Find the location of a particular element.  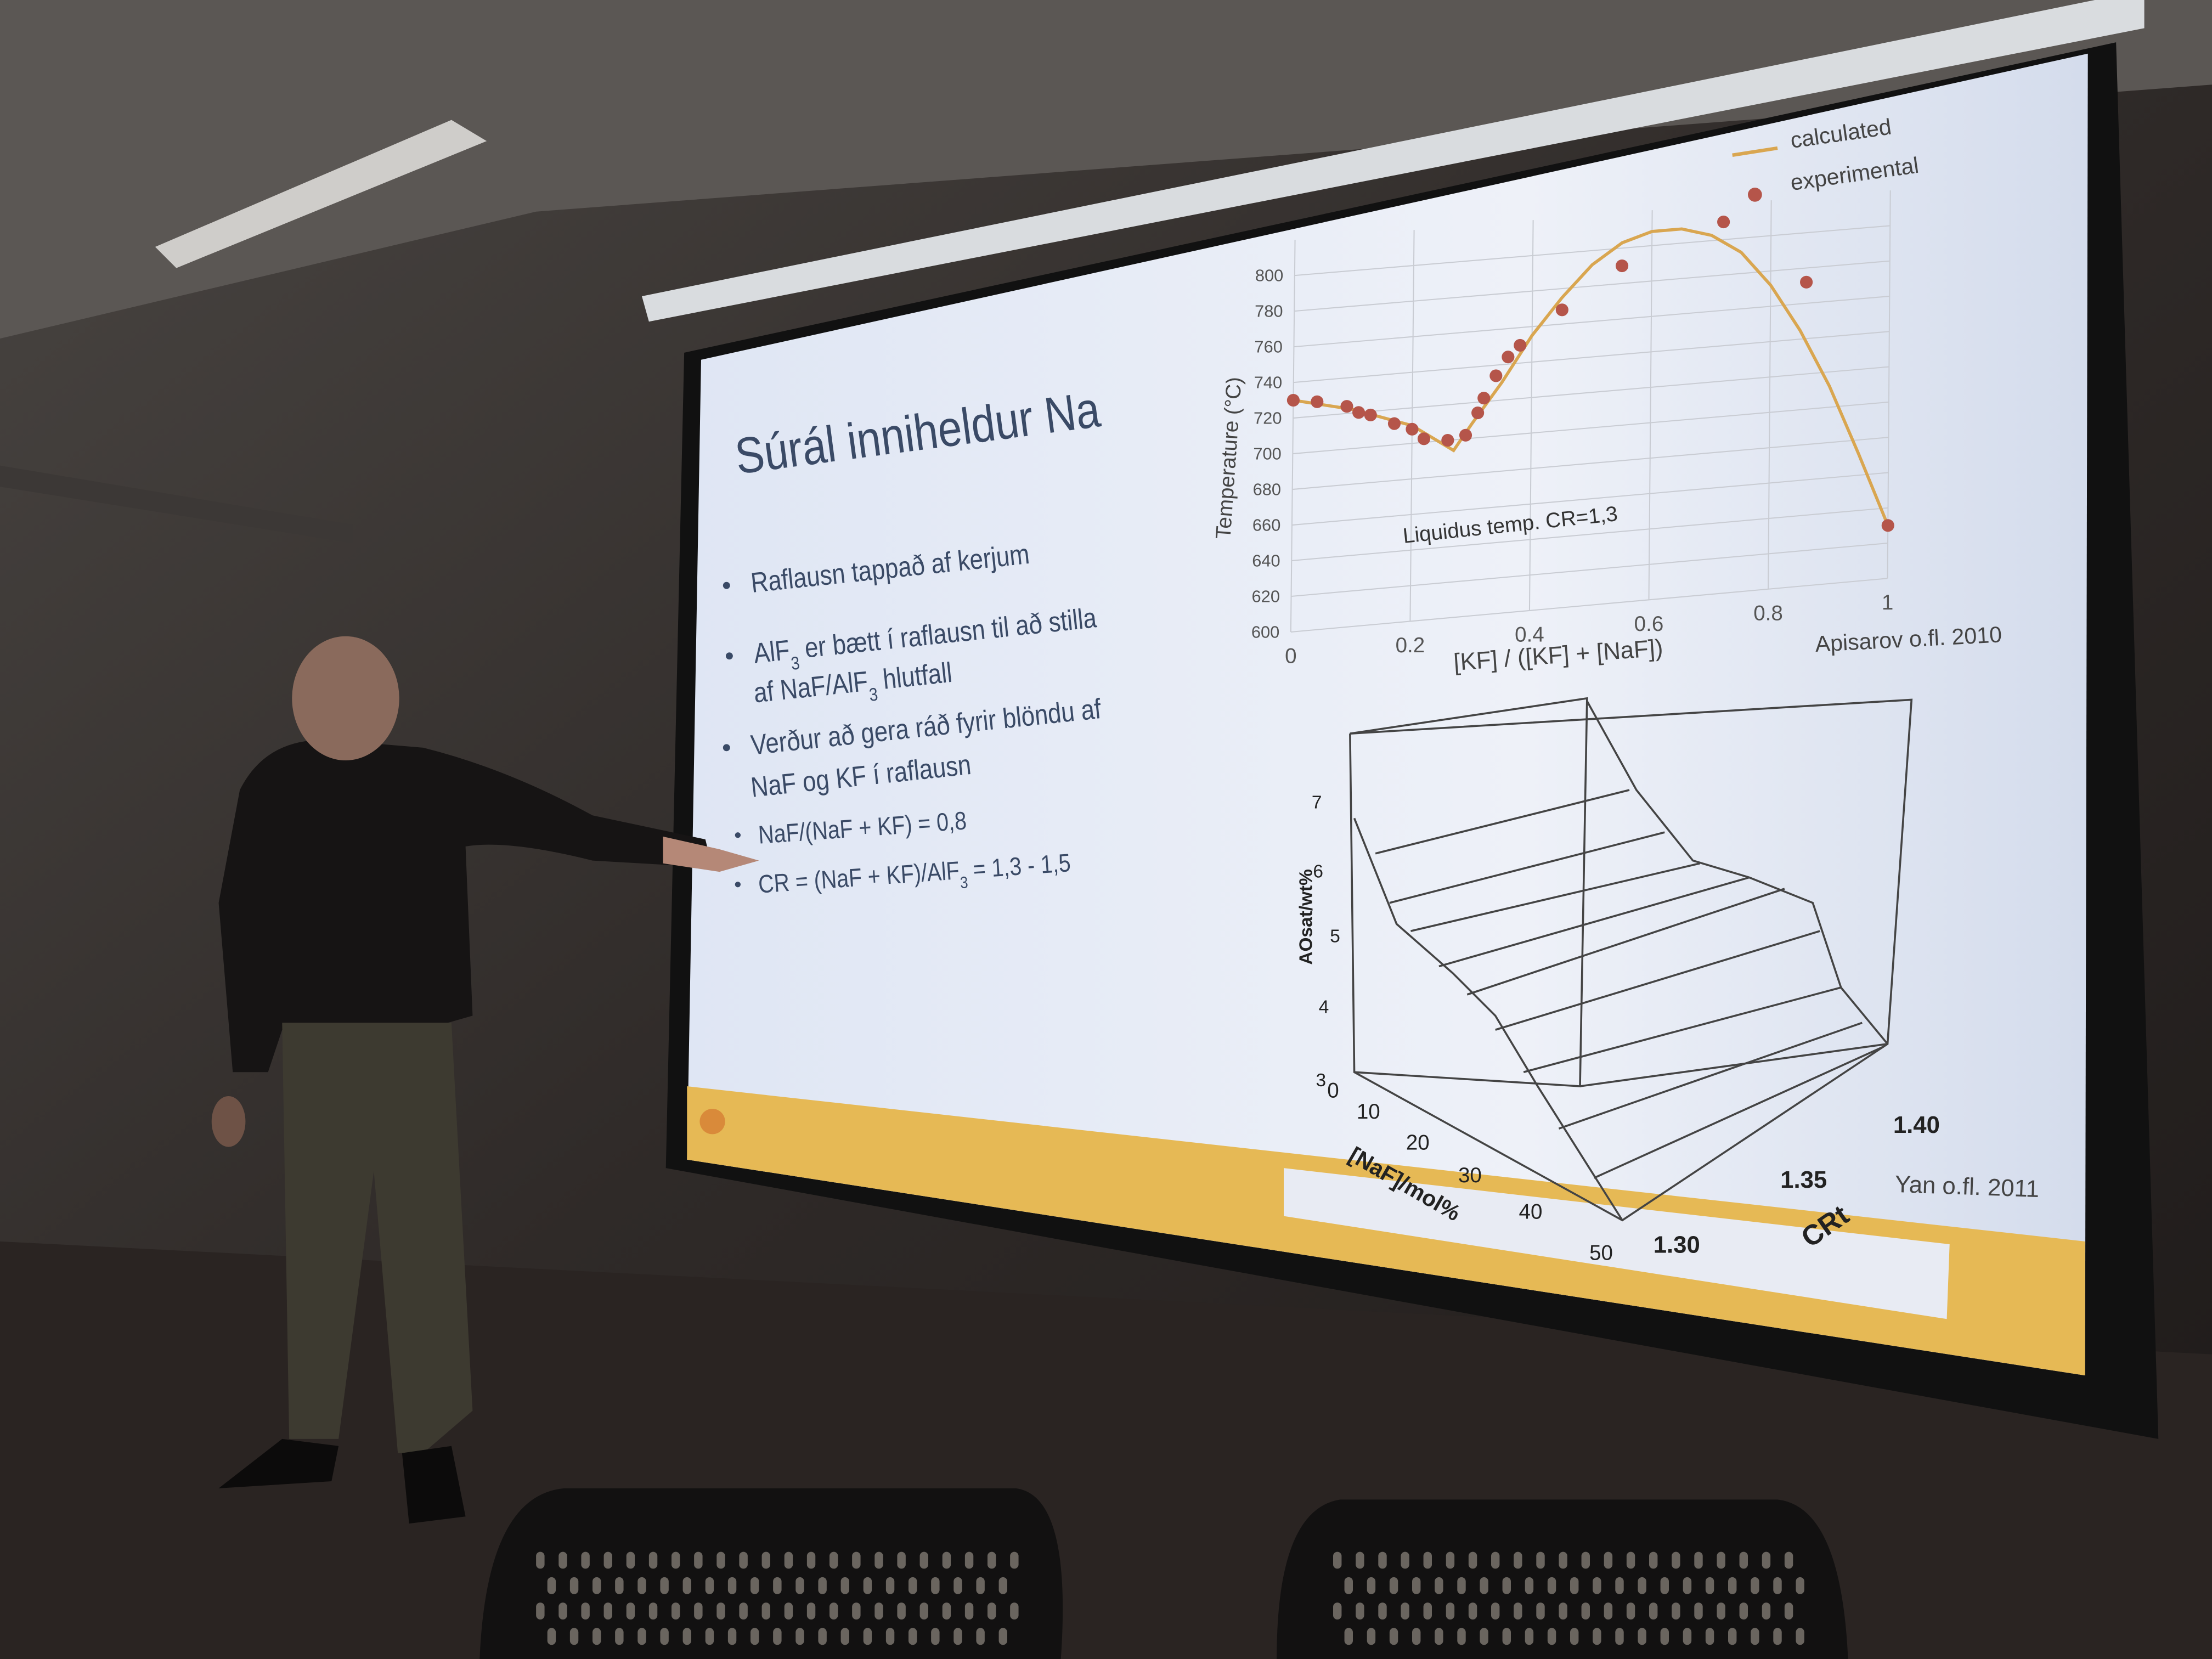

y-tick-label: 660 is located at coordinates (1266, 525).